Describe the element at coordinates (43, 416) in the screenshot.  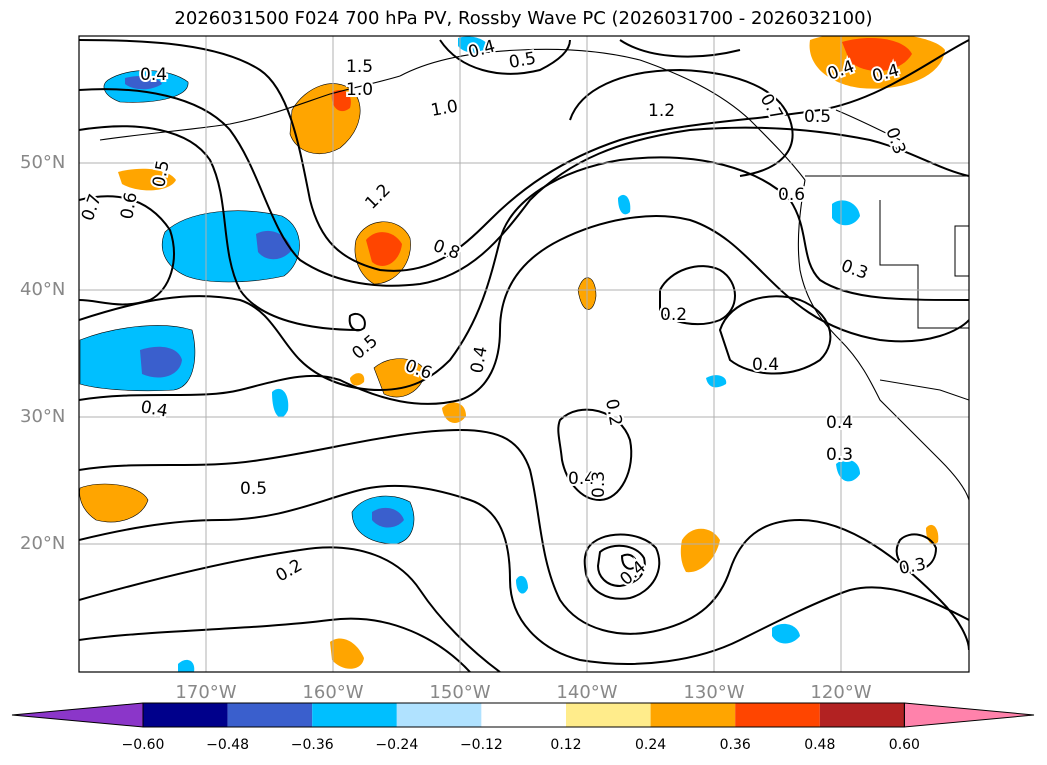
I see `lat-label: 30°N` at that location.